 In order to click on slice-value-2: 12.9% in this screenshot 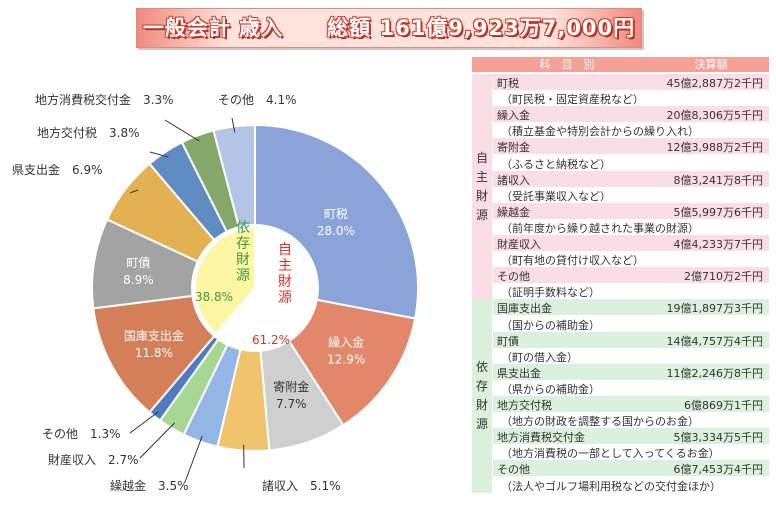, I will do `click(346, 360)`.